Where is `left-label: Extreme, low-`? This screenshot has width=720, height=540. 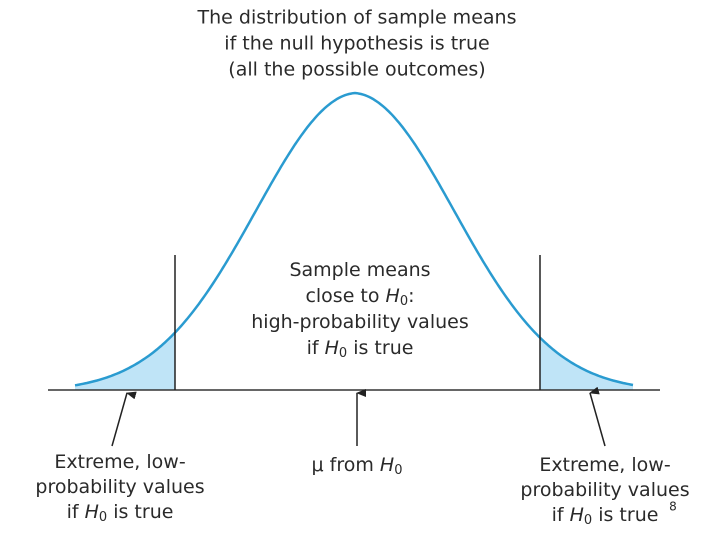 left-label: Extreme, low- is located at coordinates (119, 462).